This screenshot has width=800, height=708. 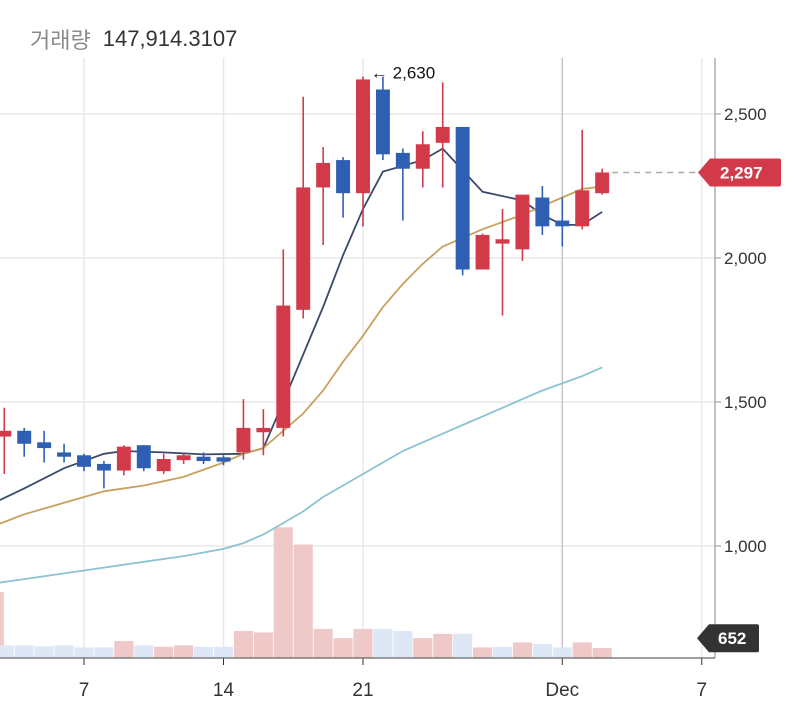 What do you see at coordinates (60, 40) in the screenshot?
I see `volume-label: 거래량` at bounding box center [60, 40].